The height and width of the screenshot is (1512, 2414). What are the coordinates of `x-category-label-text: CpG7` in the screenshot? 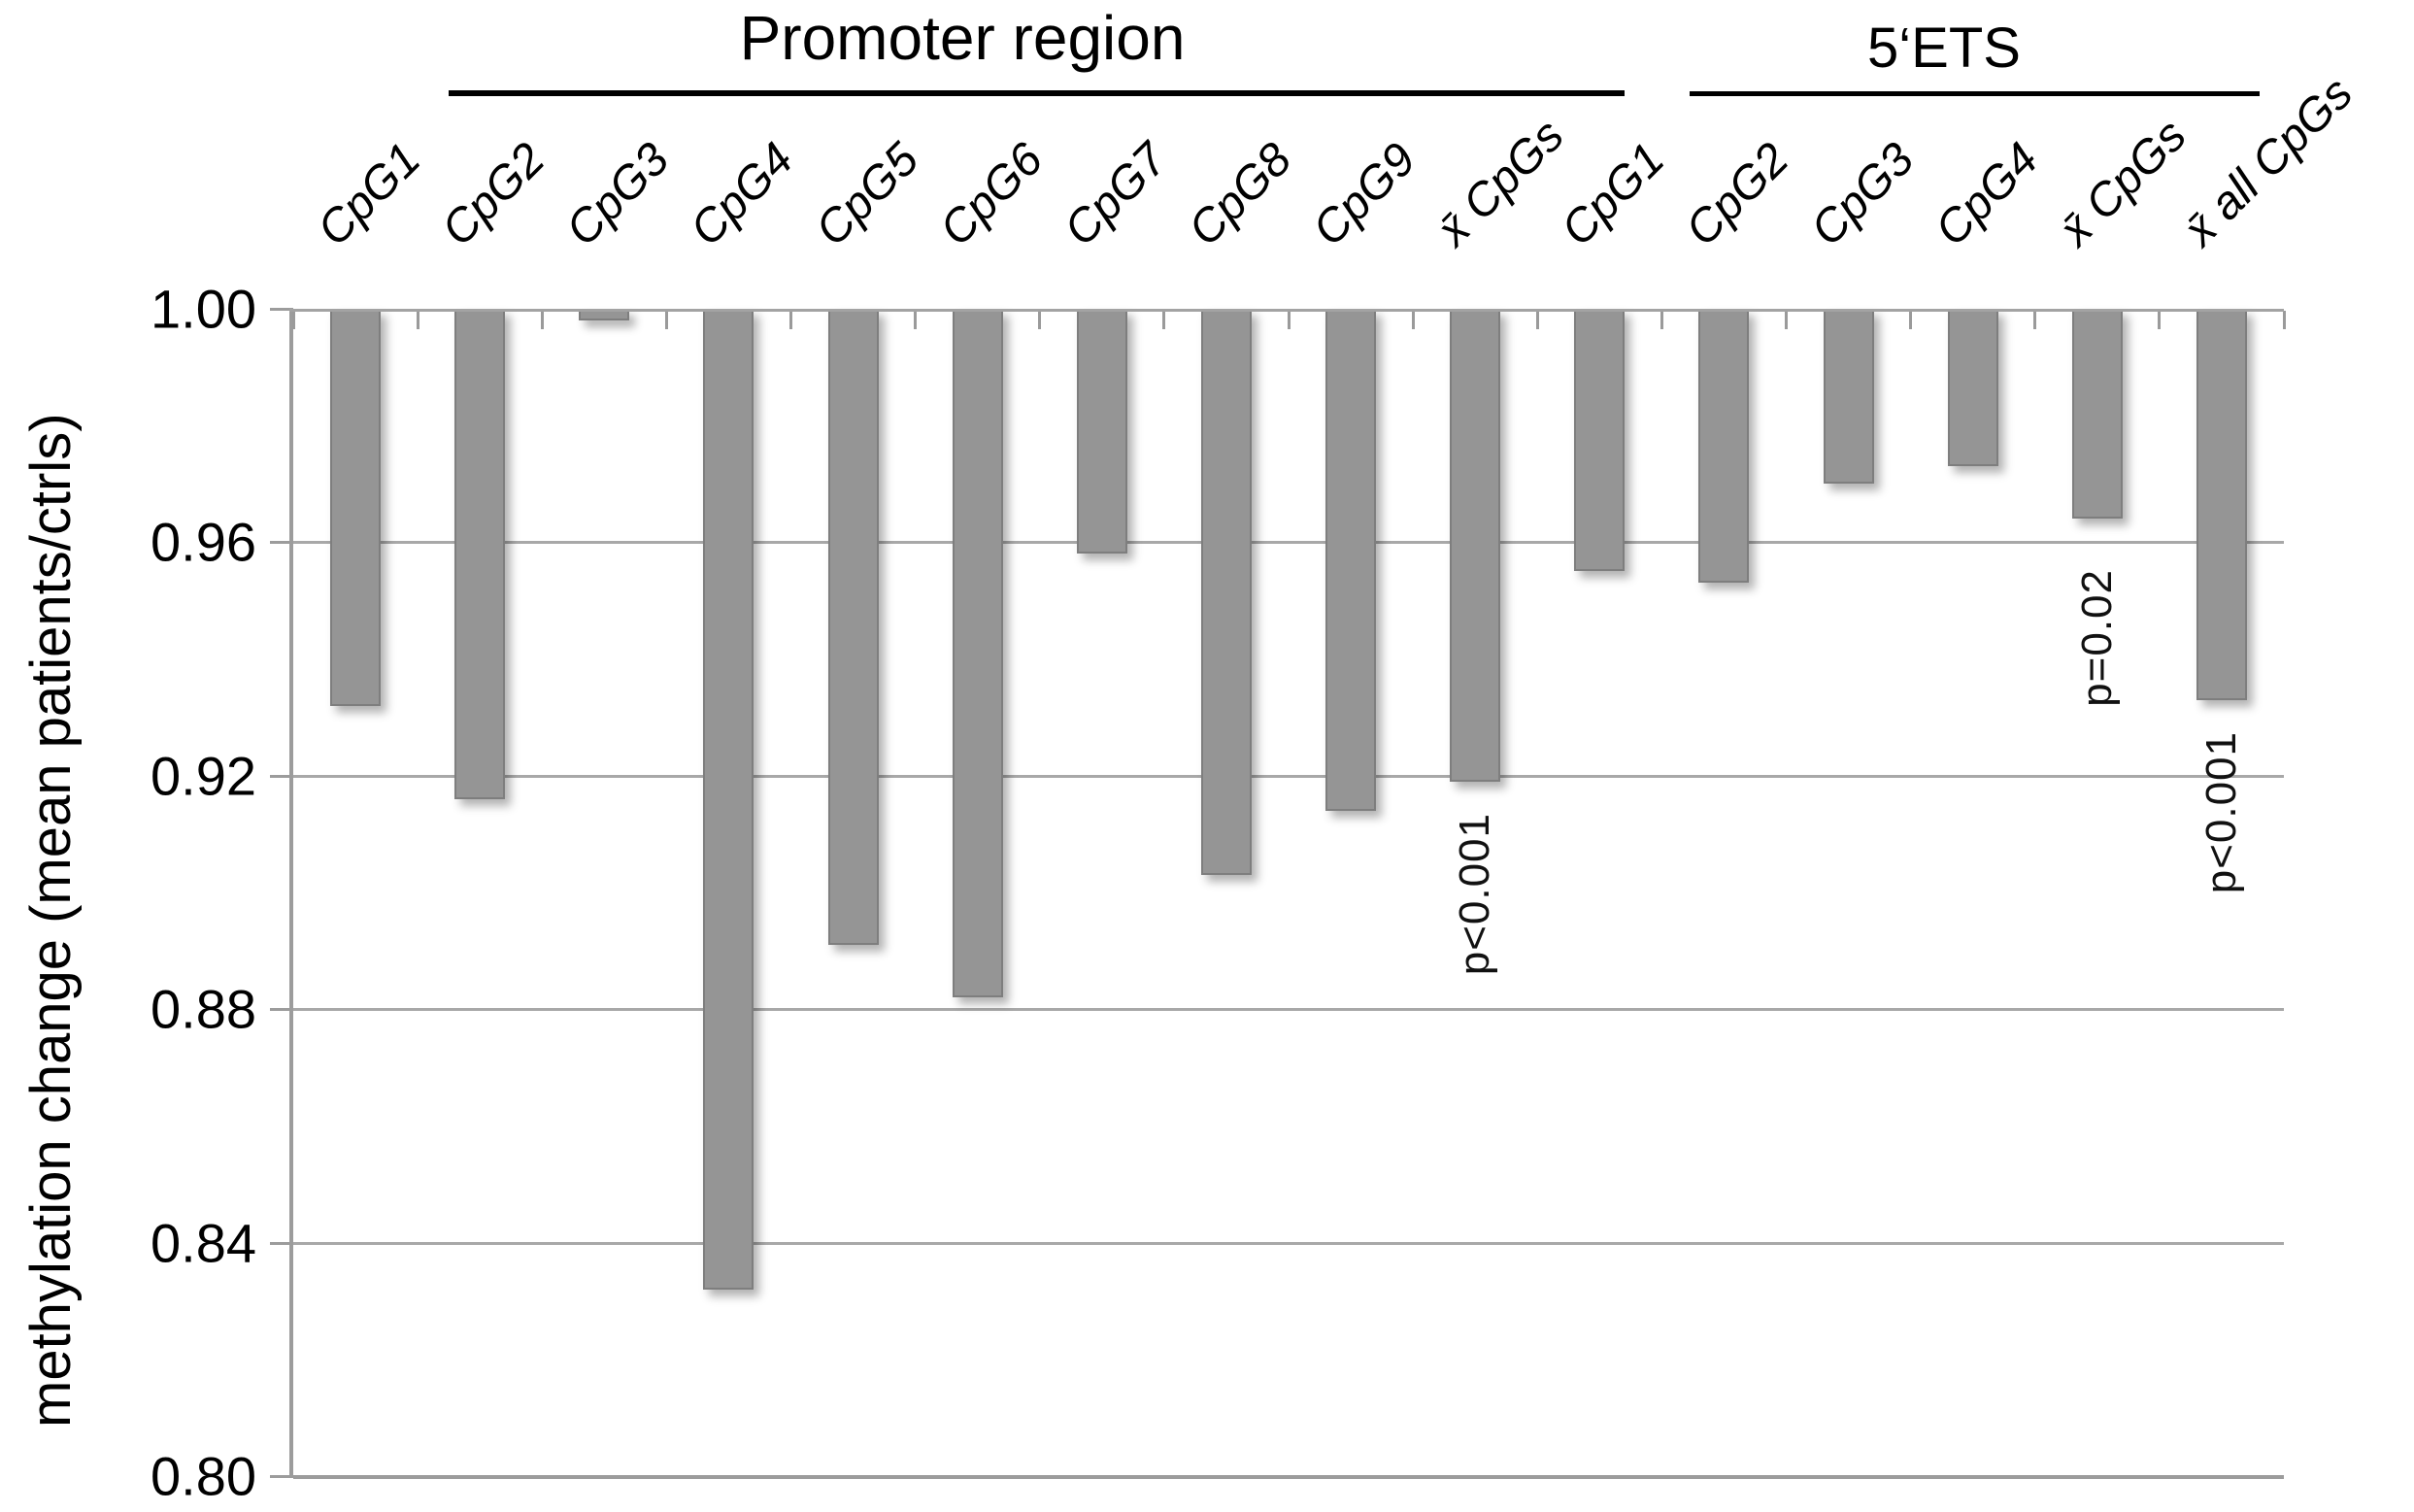 It's located at (1116, 194).